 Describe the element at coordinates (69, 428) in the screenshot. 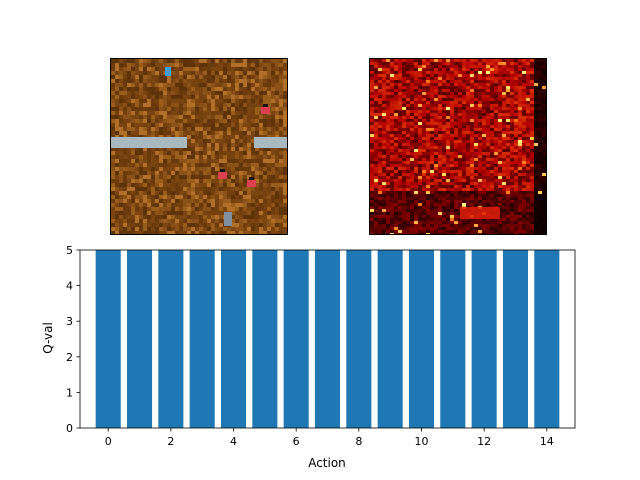

I see `y-tick-label: 0` at that location.